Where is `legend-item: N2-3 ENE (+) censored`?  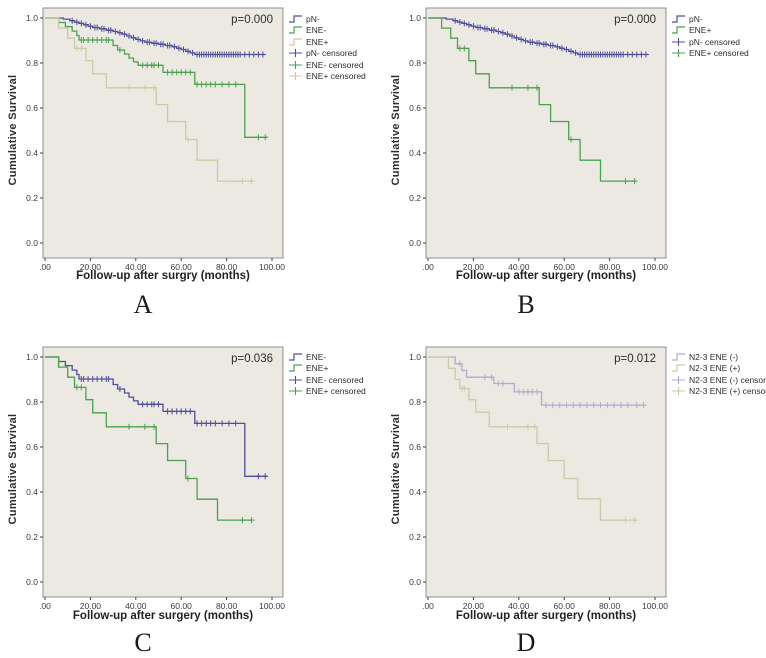
legend-item: N2-3 ENE (+) censored is located at coordinates (718, 392).